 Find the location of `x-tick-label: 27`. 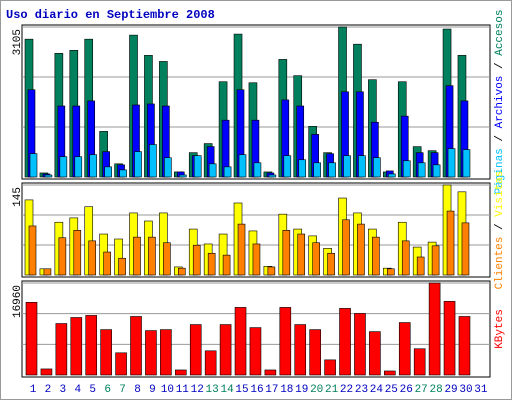

x-tick-label: 27 is located at coordinates (421, 390).